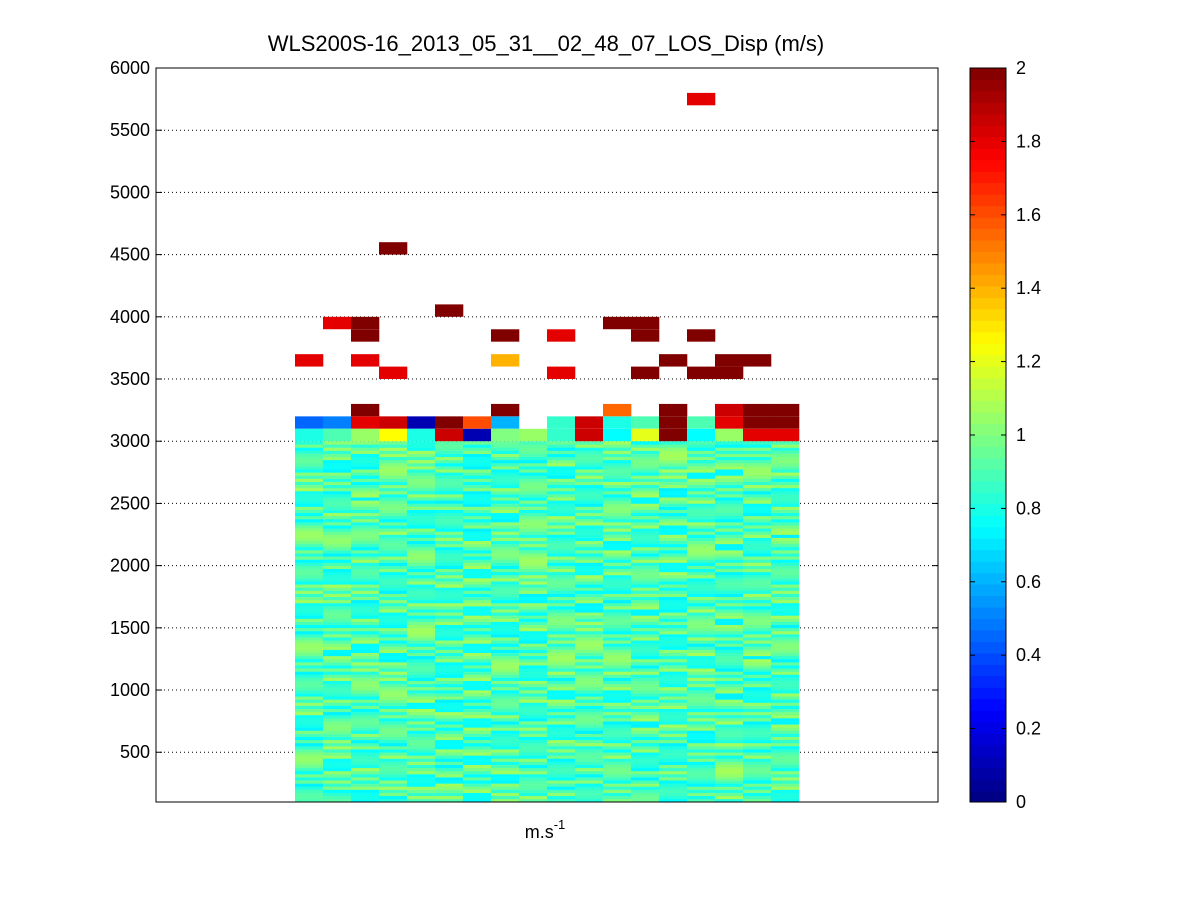  Describe the element at coordinates (545, 829) in the screenshot. I see `x-axis-label: m.s-1` at that location.